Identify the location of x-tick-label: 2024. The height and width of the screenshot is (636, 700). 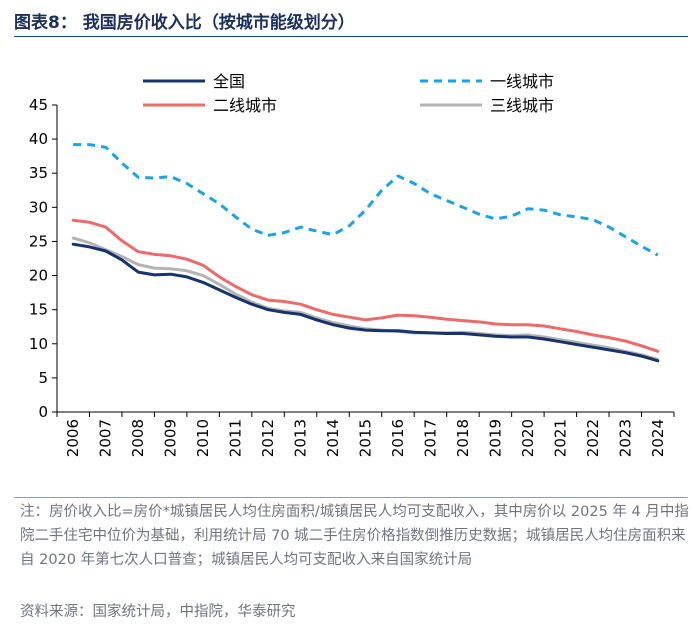
(658, 438).